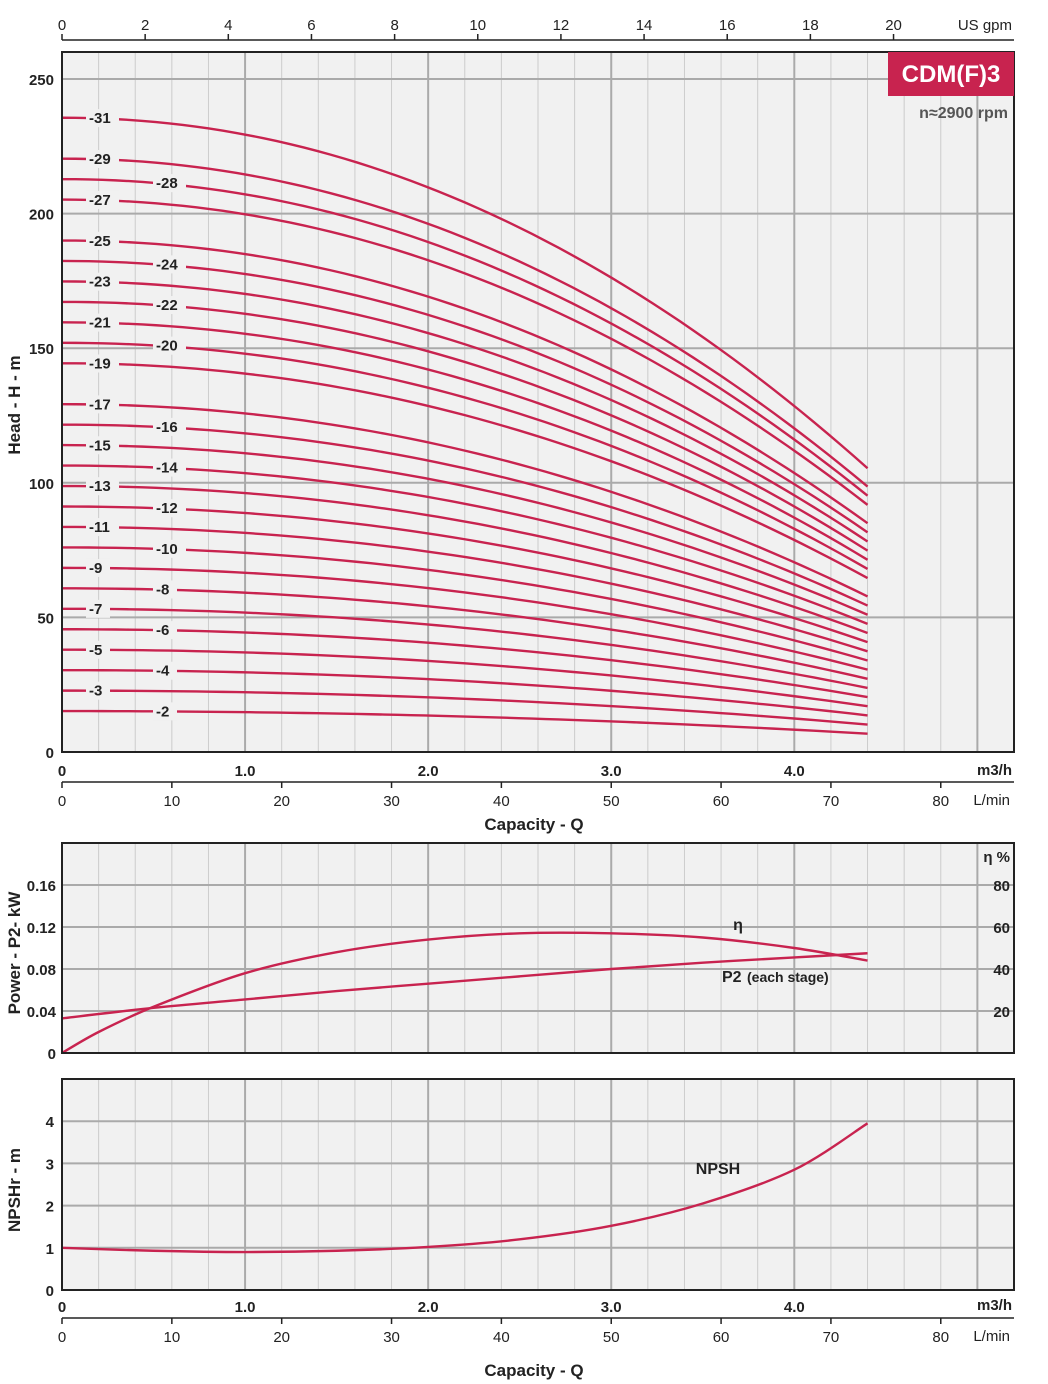 This screenshot has height=1384, width=1048. Describe the element at coordinates (464, 993) in the screenshot. I see `efficiency-curve` at that location.